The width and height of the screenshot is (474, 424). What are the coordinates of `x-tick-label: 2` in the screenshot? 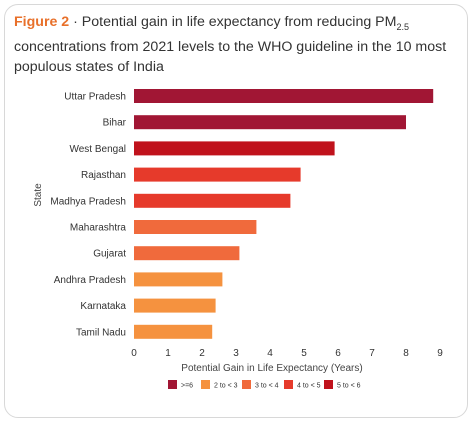 It's located at (202, 353).